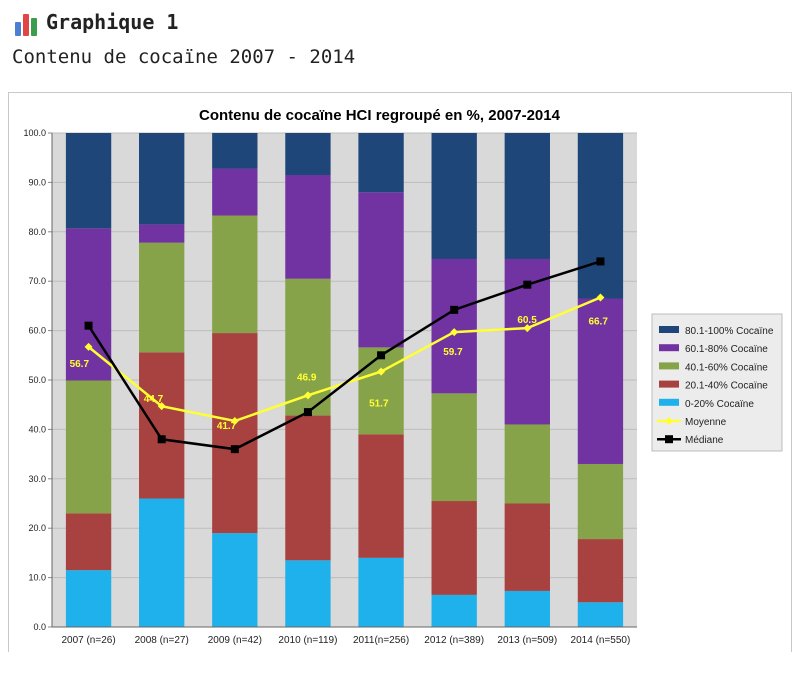 The height and width of the screenshot is (680, 800). What do you see at coordinates (154, 399) in the screenshot?
I see `data-label: 44.7` at bounding box center [154, 399].